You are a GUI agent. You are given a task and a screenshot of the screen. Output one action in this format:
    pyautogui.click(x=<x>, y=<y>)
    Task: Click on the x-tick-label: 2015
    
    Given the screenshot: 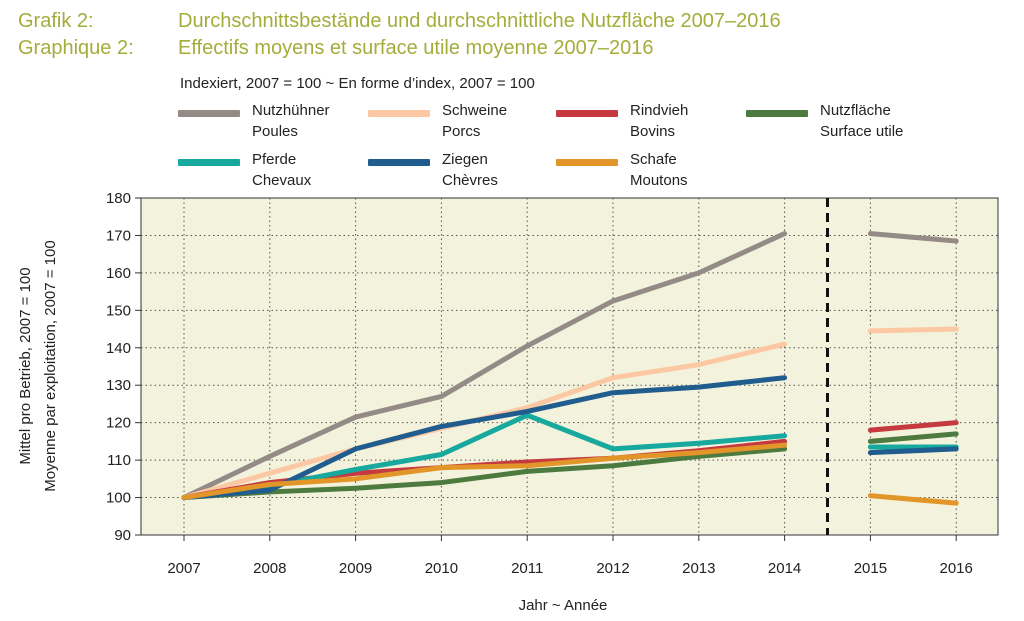 What is the action you would take?
    pyautogui.click(x=870, y=568)
    